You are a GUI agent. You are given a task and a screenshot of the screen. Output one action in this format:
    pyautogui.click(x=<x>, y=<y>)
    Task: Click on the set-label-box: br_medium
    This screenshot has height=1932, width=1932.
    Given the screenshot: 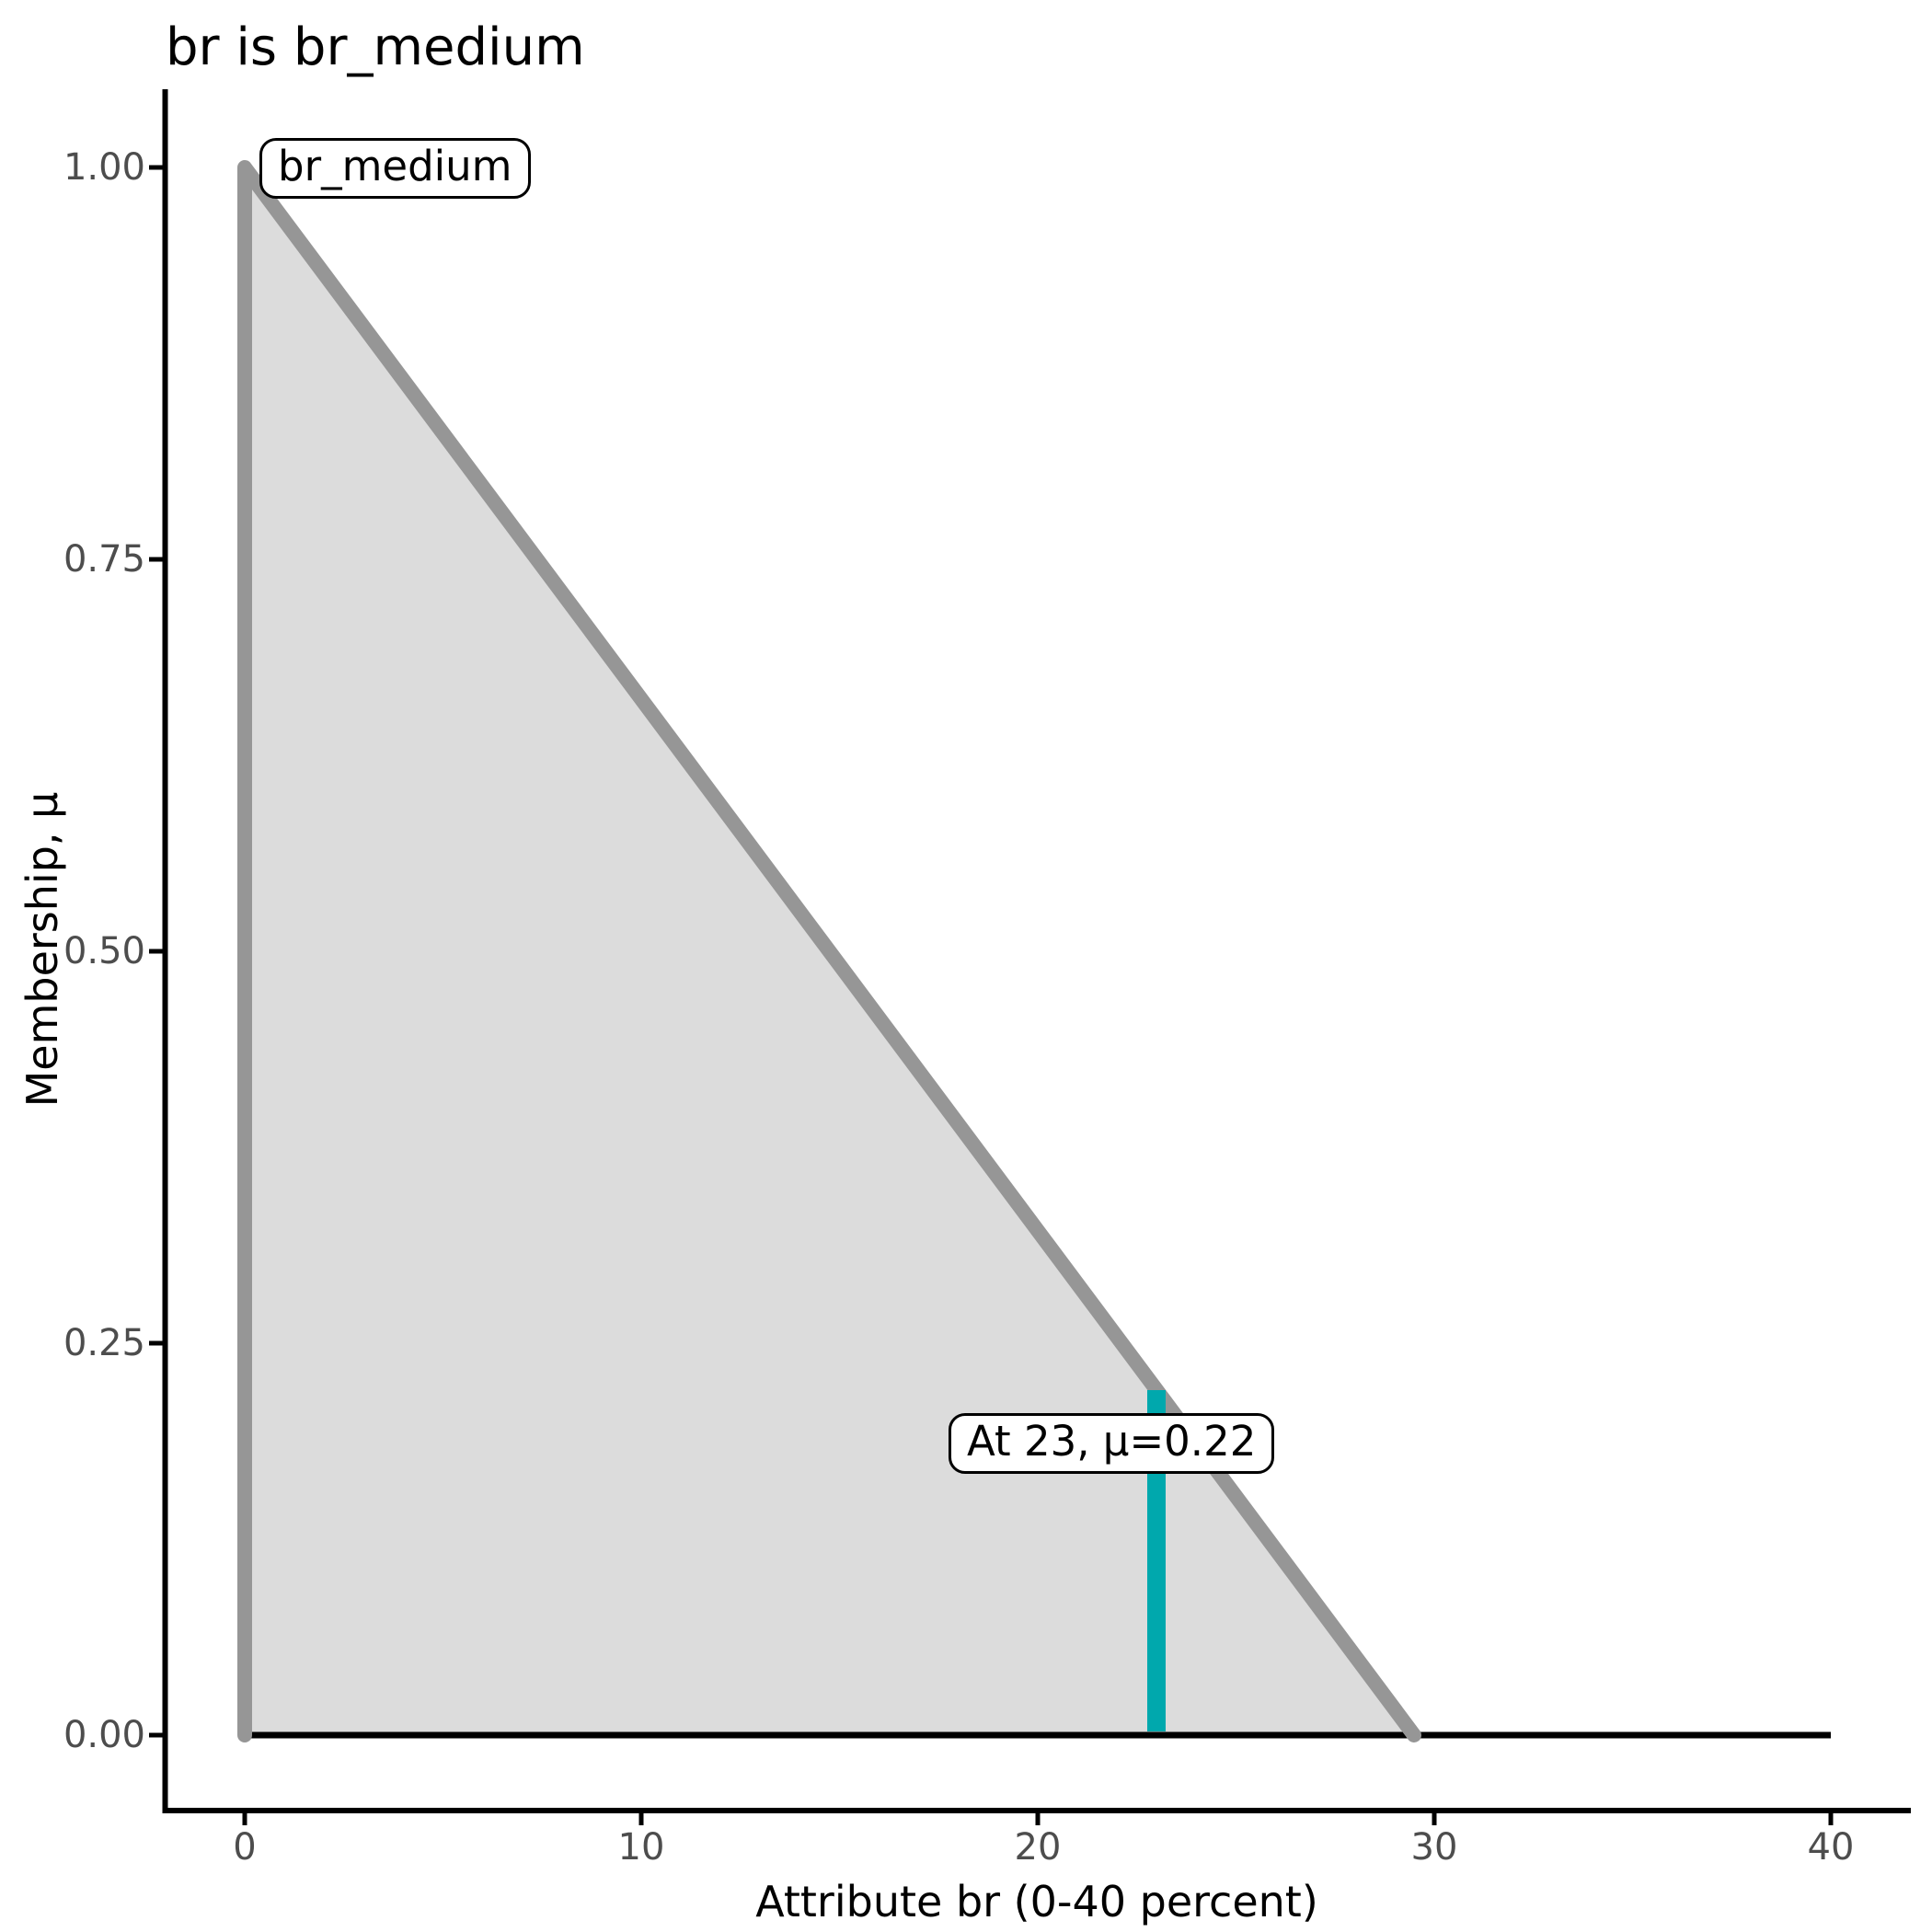 What is the action you would take?
    pyautogui.click(x=395, y=168)
    